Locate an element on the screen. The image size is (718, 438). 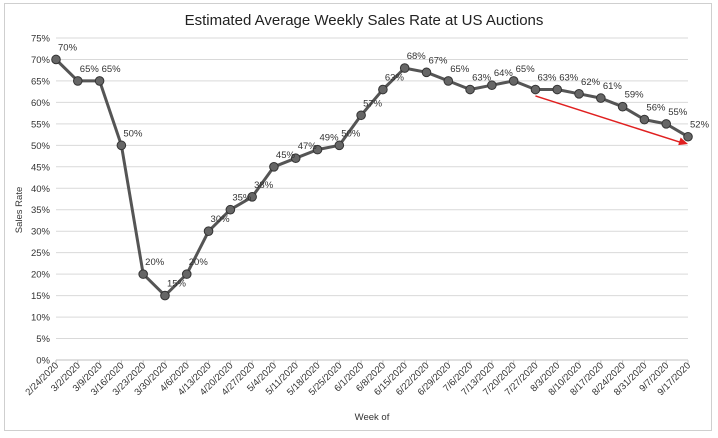
y-tick-label-50: 50% is located at coordinates (41, 146).